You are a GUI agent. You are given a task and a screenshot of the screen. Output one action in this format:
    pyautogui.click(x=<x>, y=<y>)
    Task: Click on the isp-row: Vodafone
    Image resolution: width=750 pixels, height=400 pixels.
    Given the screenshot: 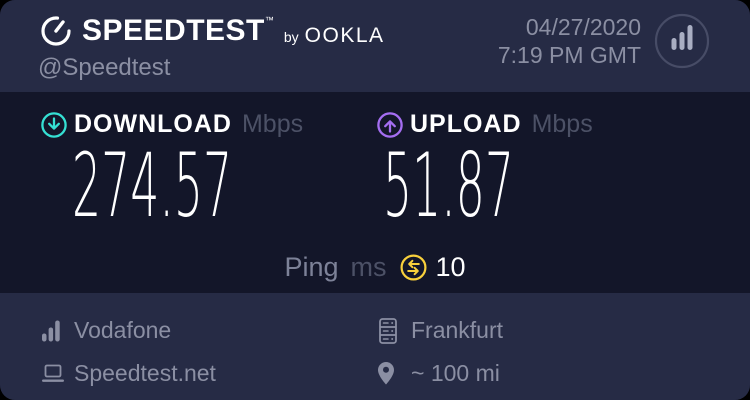 What is the action you would take?
    pyautogui.click(x=208, y=330)
    